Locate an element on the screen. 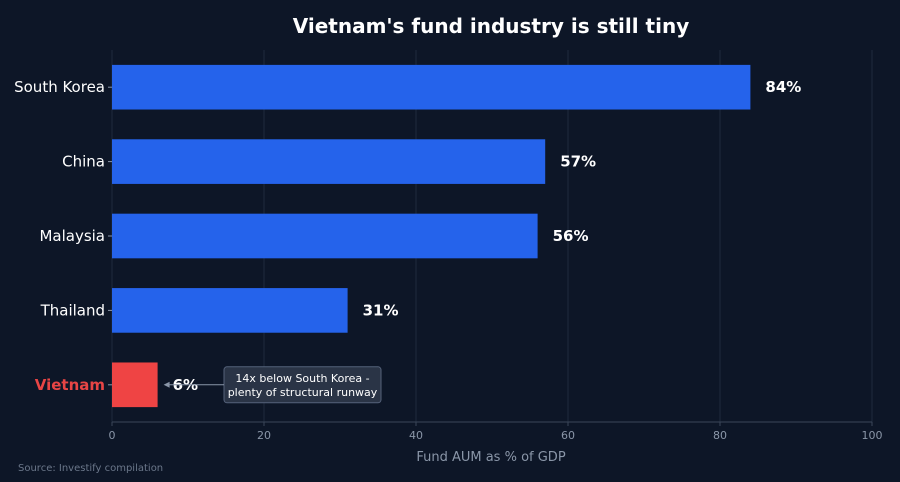  annotation-text: plenty of structural runway is located at coordinates (303, 392).